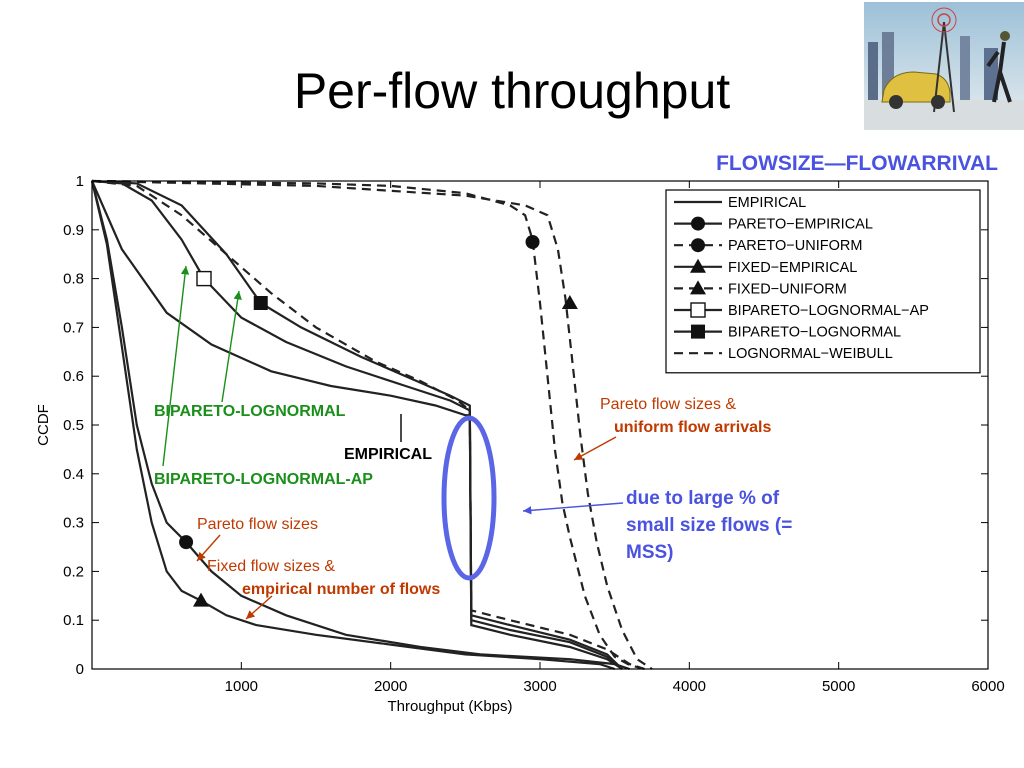 The height and width of the screenshot is (768, 1024). Describe the element at coordinates (80, 669) in the screenshot. I see `y-tick-label-0: 0` at that location.